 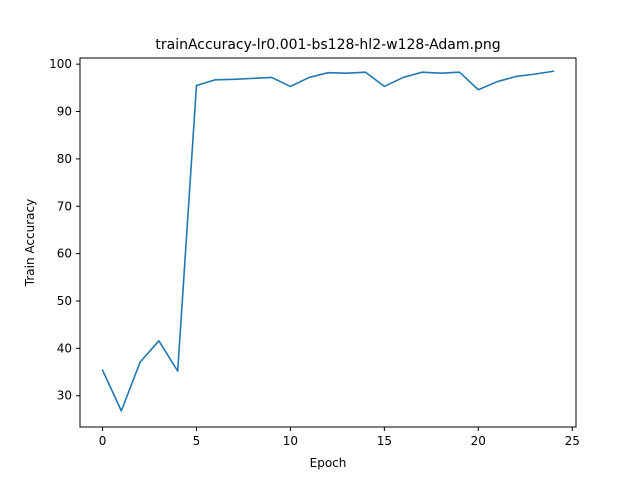 I want to click on y-tick-label: 100, so click(x=60, y=64).